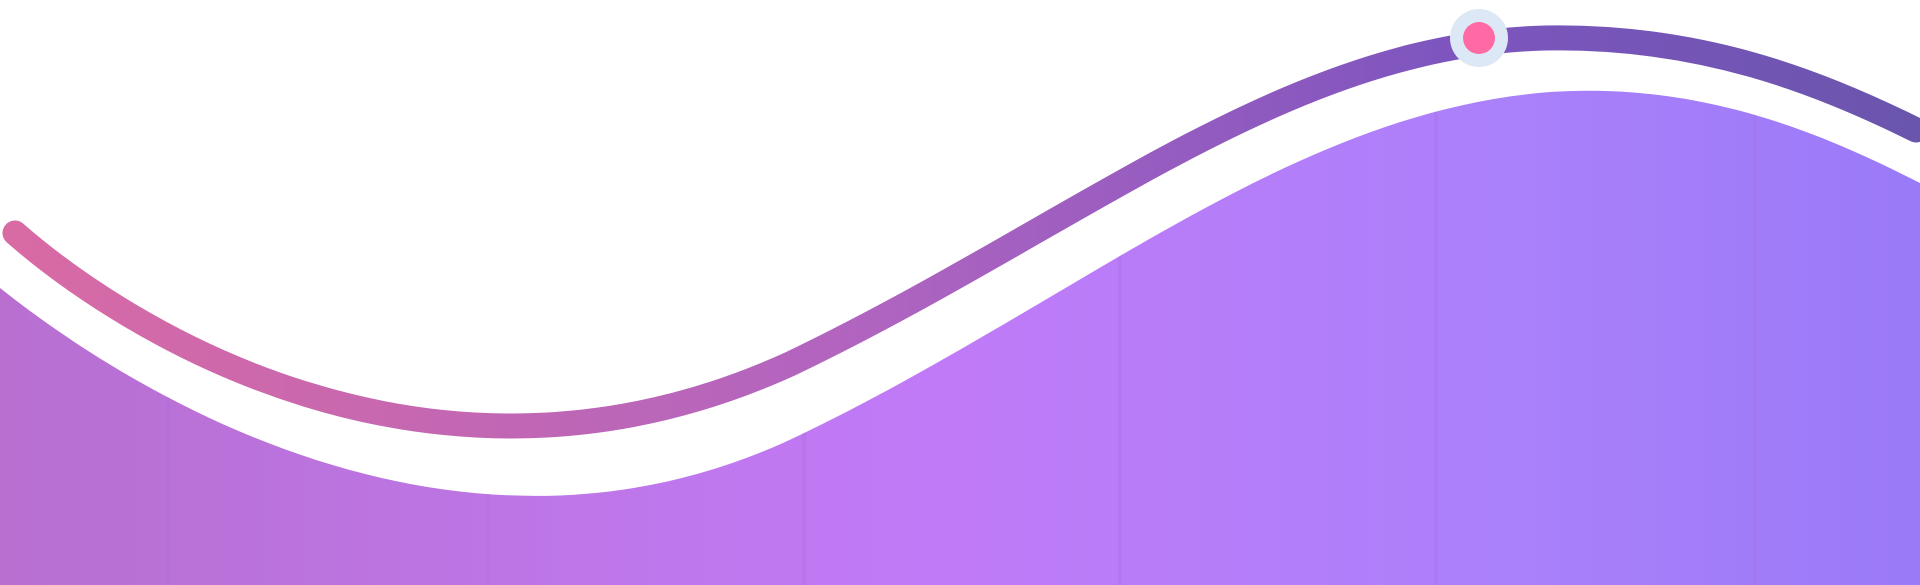  I want to click on highlight-marker, so click(1479, 38).